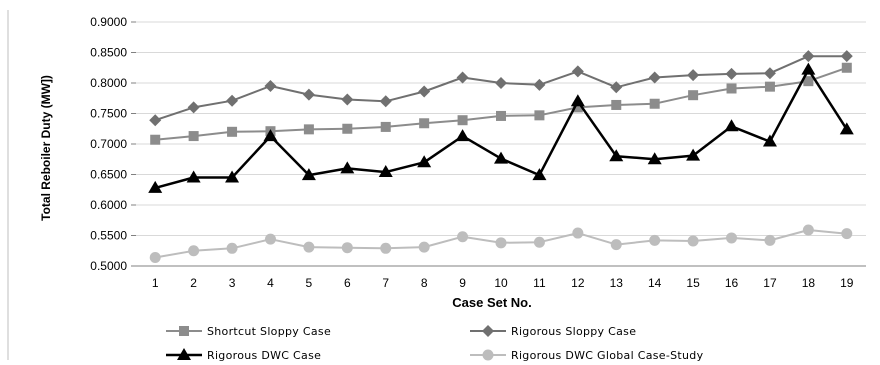 The image size is (880, 365). I want to click on x-tick-label-8: 8, so click(424, 283).